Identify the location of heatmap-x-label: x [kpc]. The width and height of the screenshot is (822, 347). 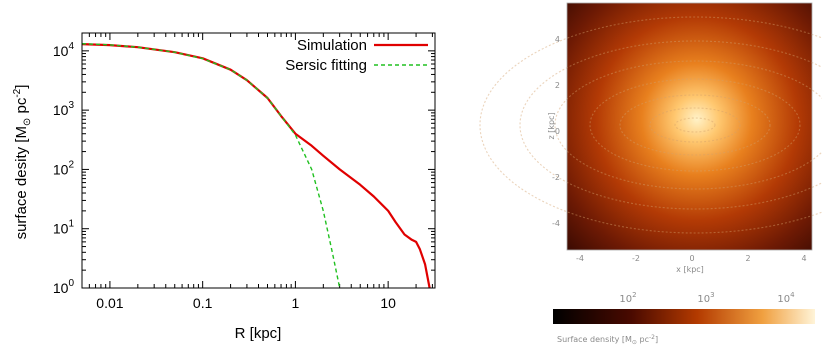
(690, 269).